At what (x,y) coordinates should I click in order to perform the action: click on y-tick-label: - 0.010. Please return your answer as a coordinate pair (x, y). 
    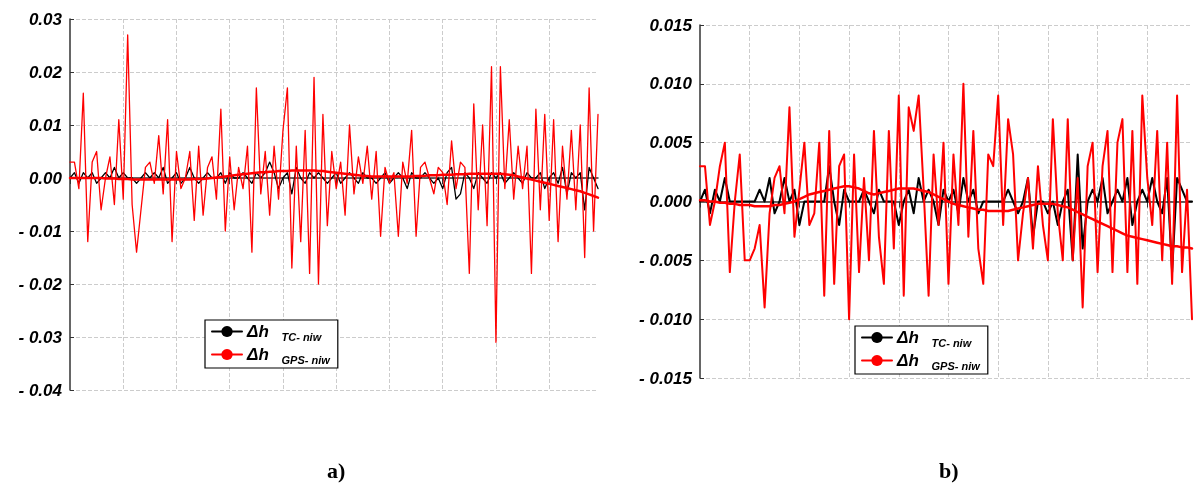
    Looking at the image, I should click on (666, 319).